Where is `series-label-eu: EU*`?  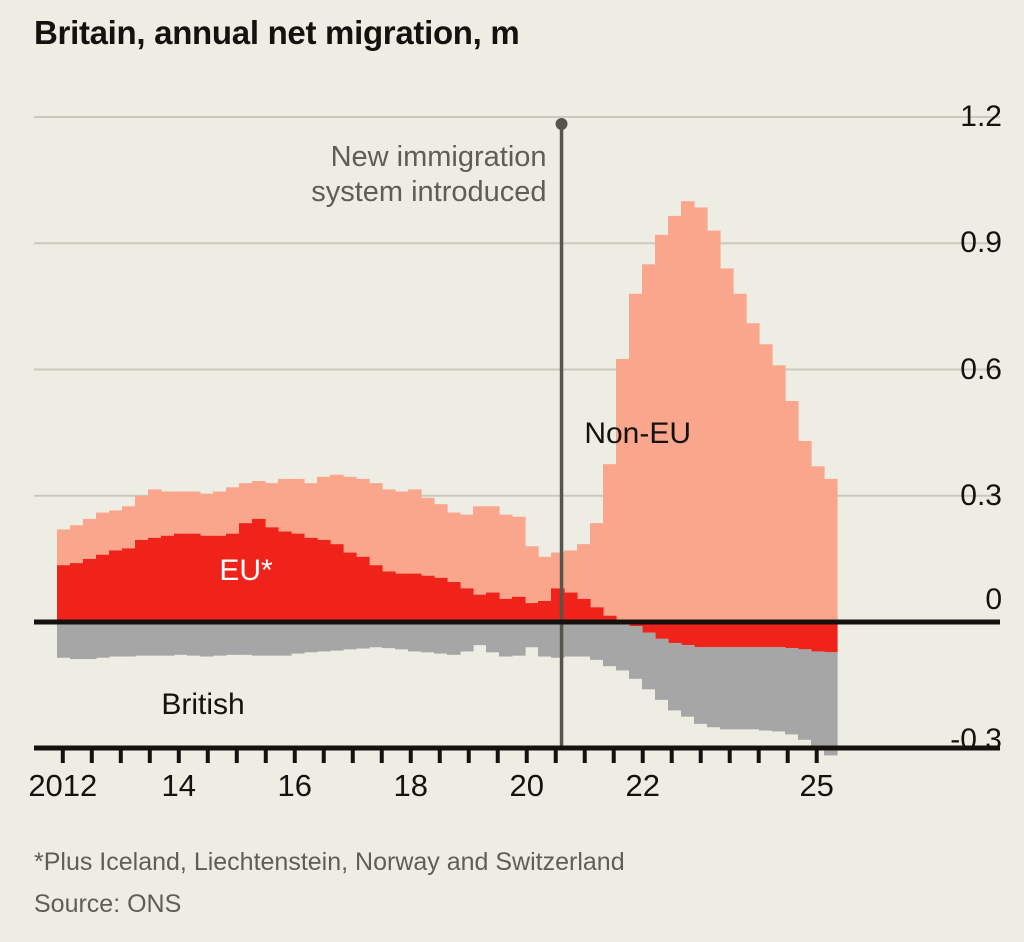
series-label-eu: EU* is located at coordinates (246, 570).